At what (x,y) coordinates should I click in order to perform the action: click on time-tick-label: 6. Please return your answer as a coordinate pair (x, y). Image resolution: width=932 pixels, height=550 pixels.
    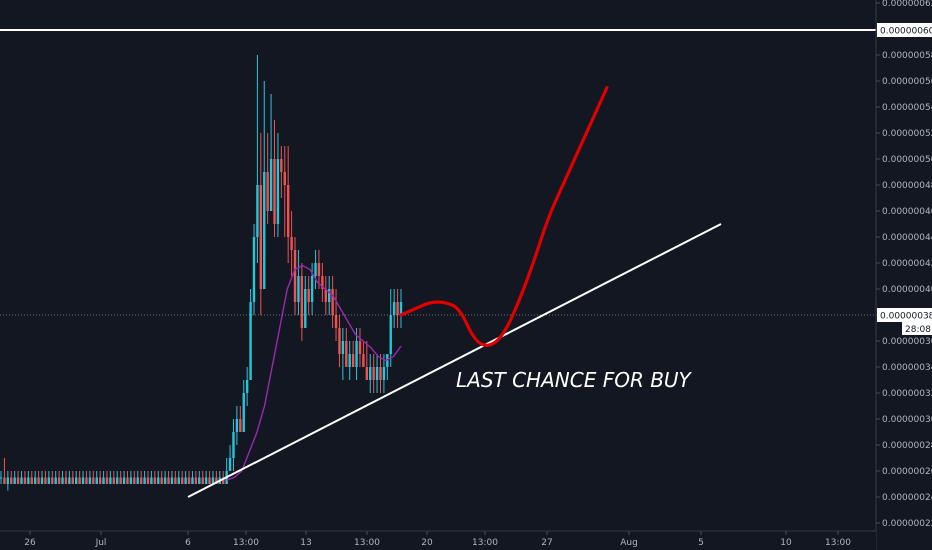
    Looking at the image, I should click on (188, 543).